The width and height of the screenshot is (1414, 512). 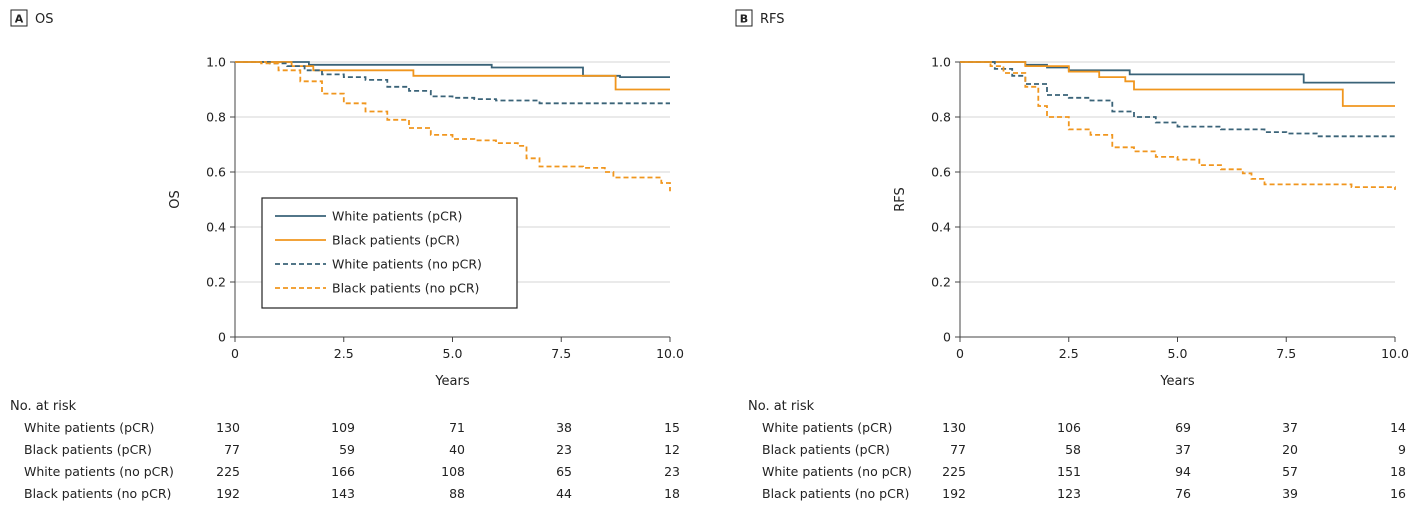 I want to click on risk-value: 151, so click(x=1069, y=471).